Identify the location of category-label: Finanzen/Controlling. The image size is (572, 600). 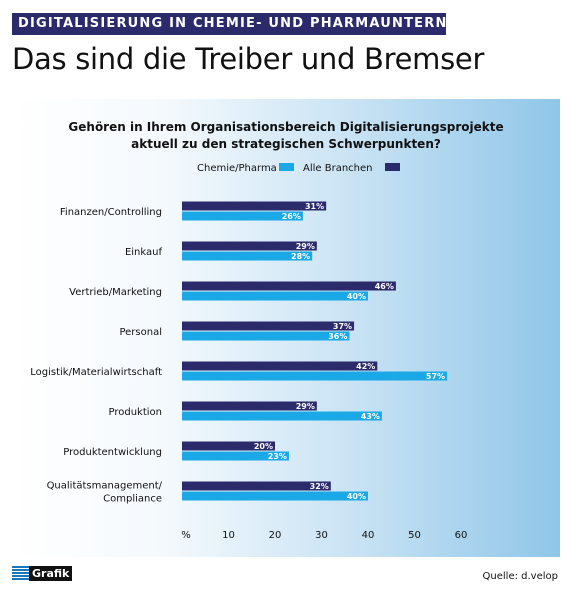
(111, 212).